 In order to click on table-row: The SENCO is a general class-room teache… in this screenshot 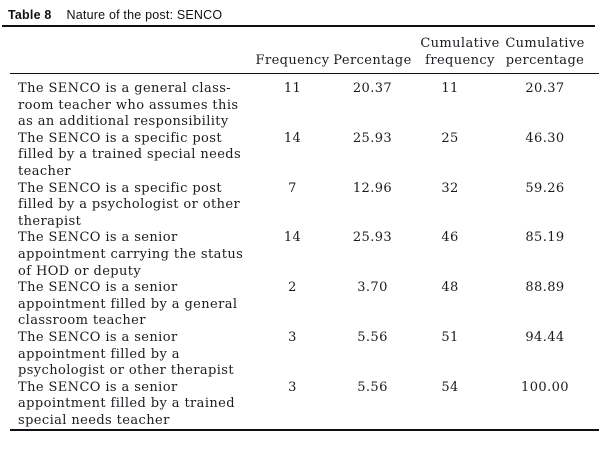, I will do `click(304, 102)`.